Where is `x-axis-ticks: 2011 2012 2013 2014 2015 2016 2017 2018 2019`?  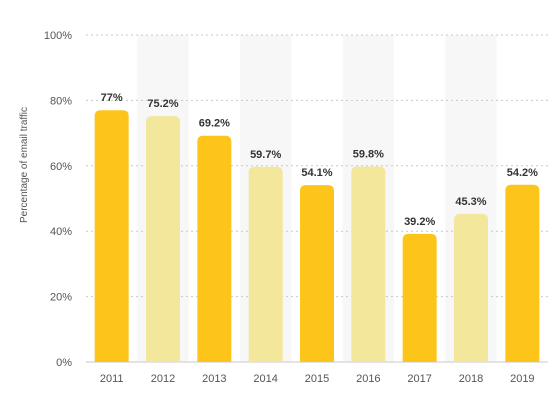
x-axis-ticks: 2011 2012 2013 2014 2015 2016 2017 2018 2019 is located at coordinates (317, 379).